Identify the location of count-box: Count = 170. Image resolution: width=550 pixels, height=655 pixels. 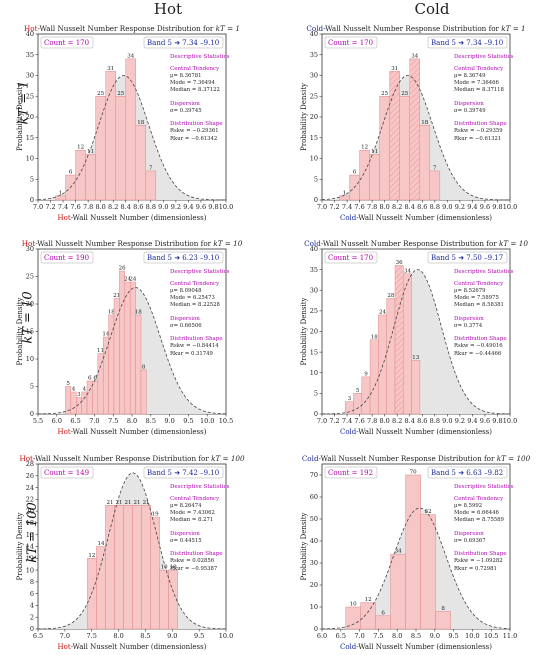
(351, 257).